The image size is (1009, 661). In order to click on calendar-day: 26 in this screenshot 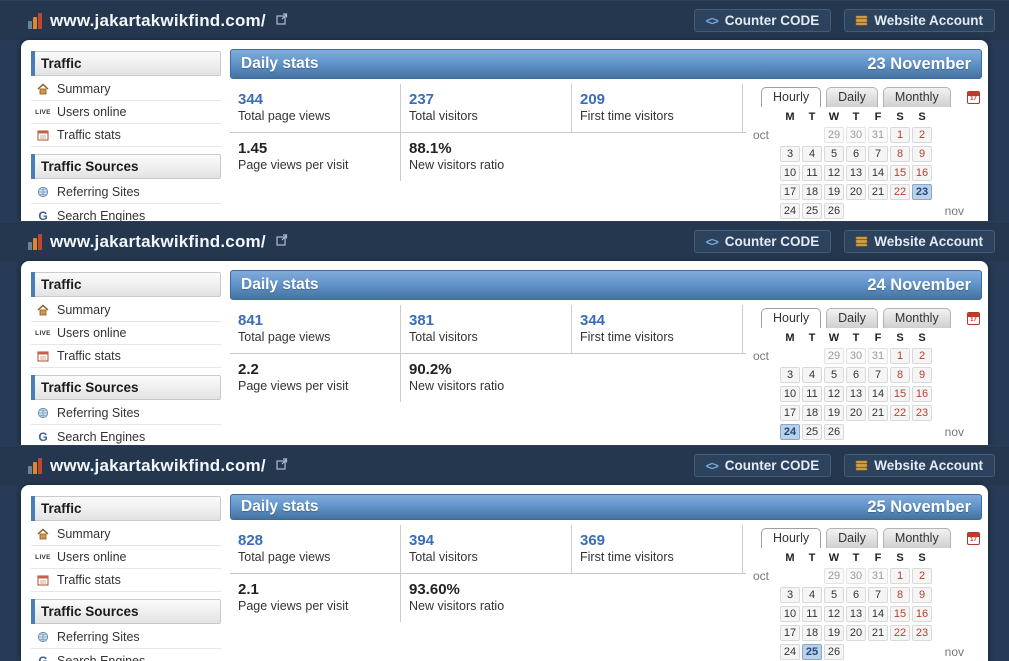, I will do `click(834, 210)`.